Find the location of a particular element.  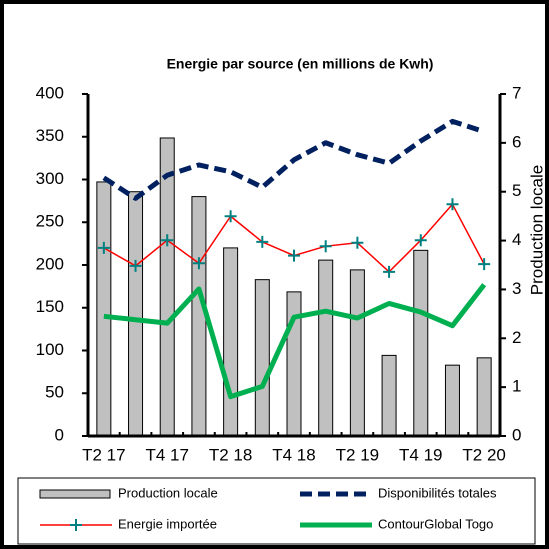

y-tick-label: 350 is located at coordinates (50, 135).